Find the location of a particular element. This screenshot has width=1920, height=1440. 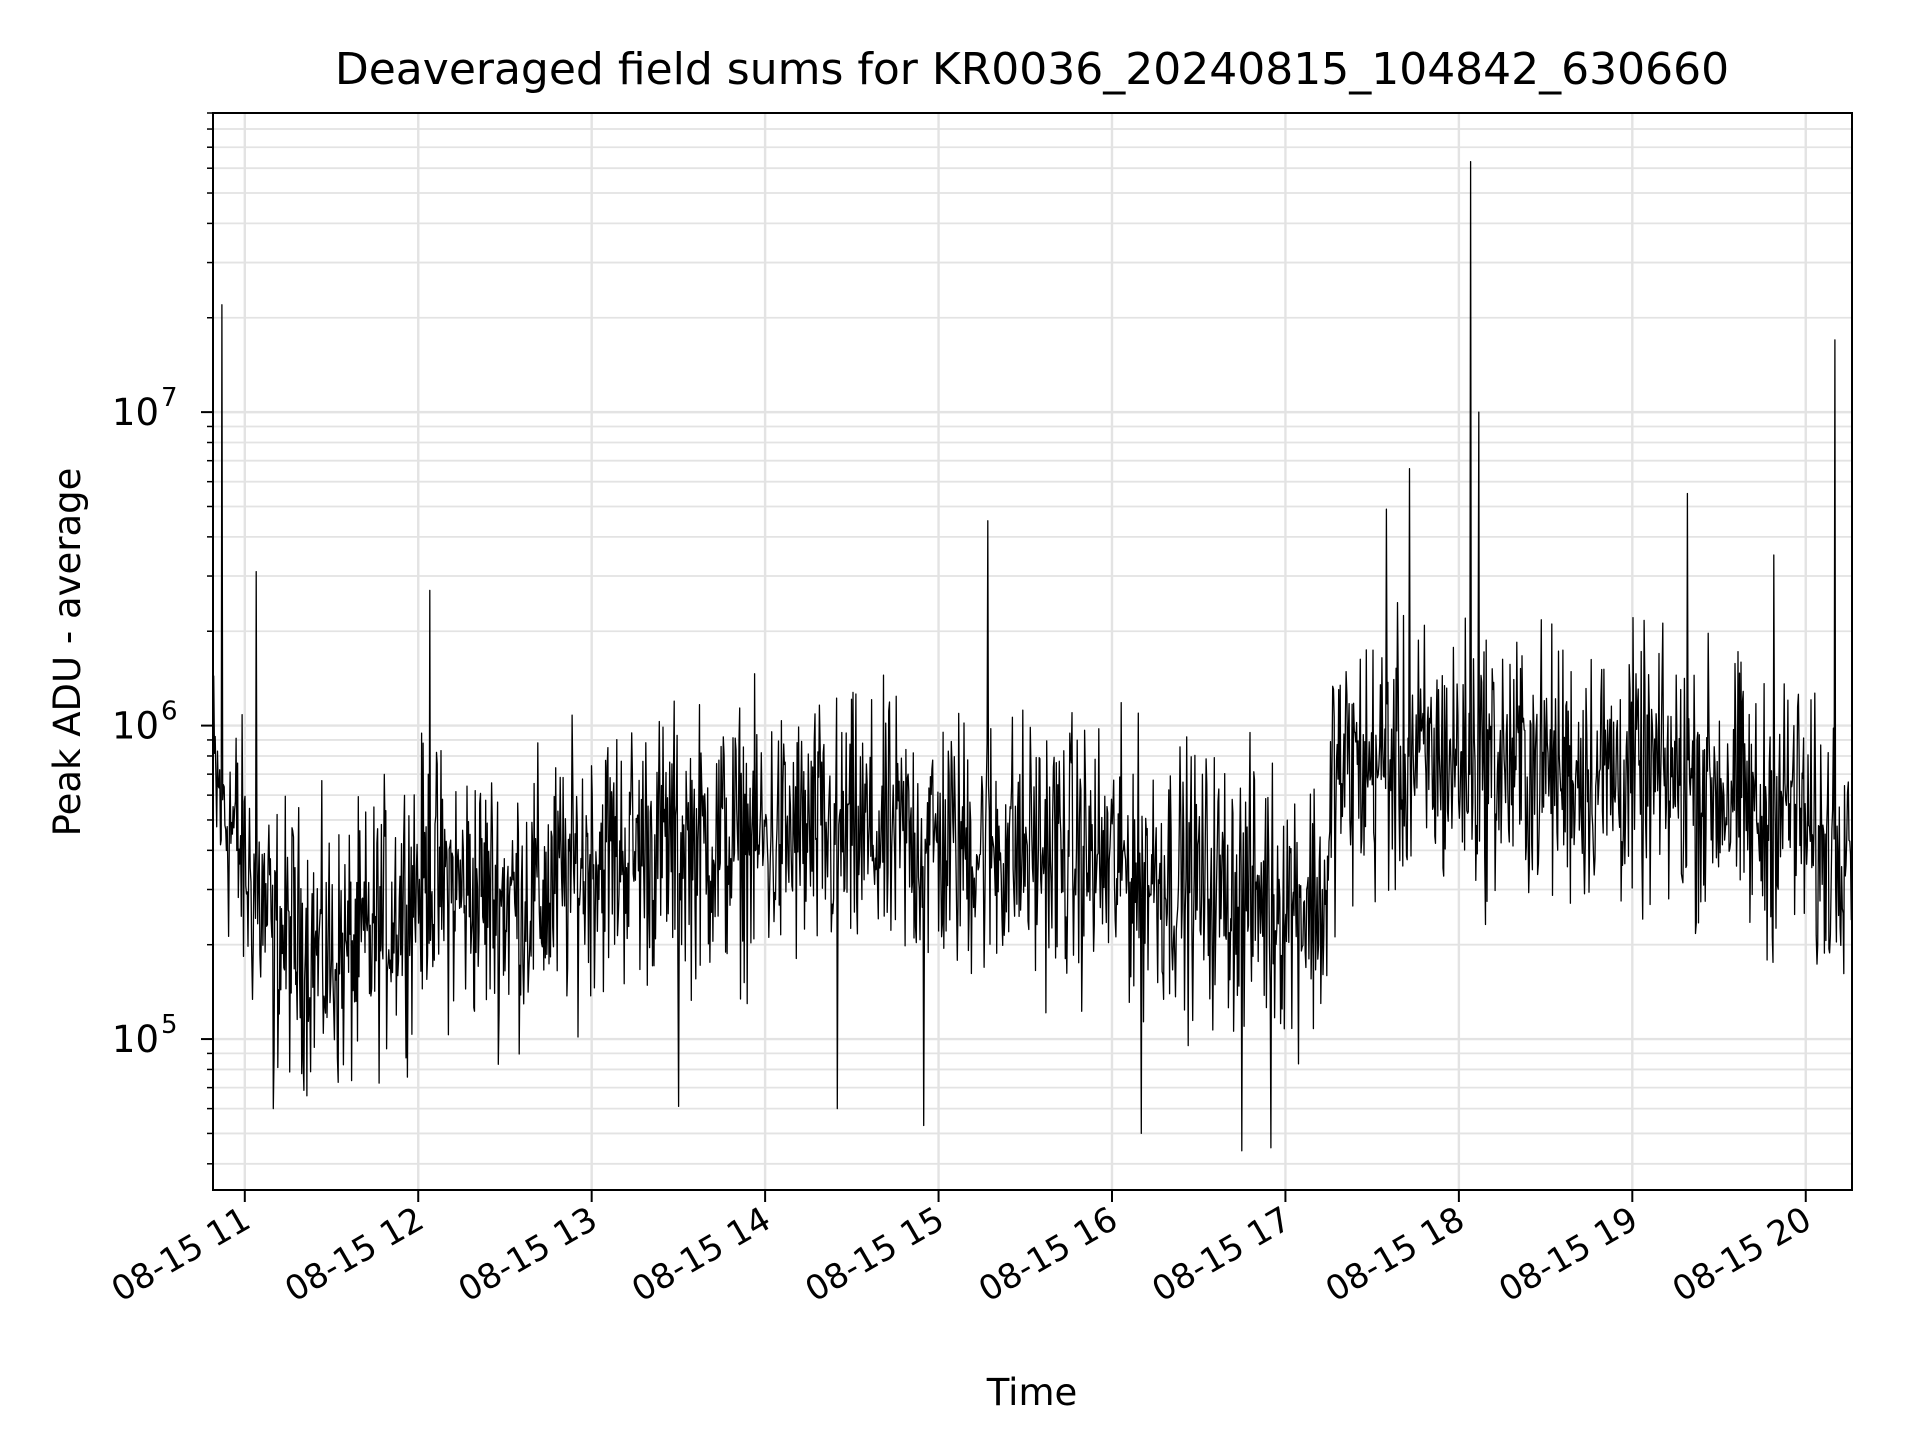

y-tick-label-exponent: 7 is located at coordinates (169, 398).